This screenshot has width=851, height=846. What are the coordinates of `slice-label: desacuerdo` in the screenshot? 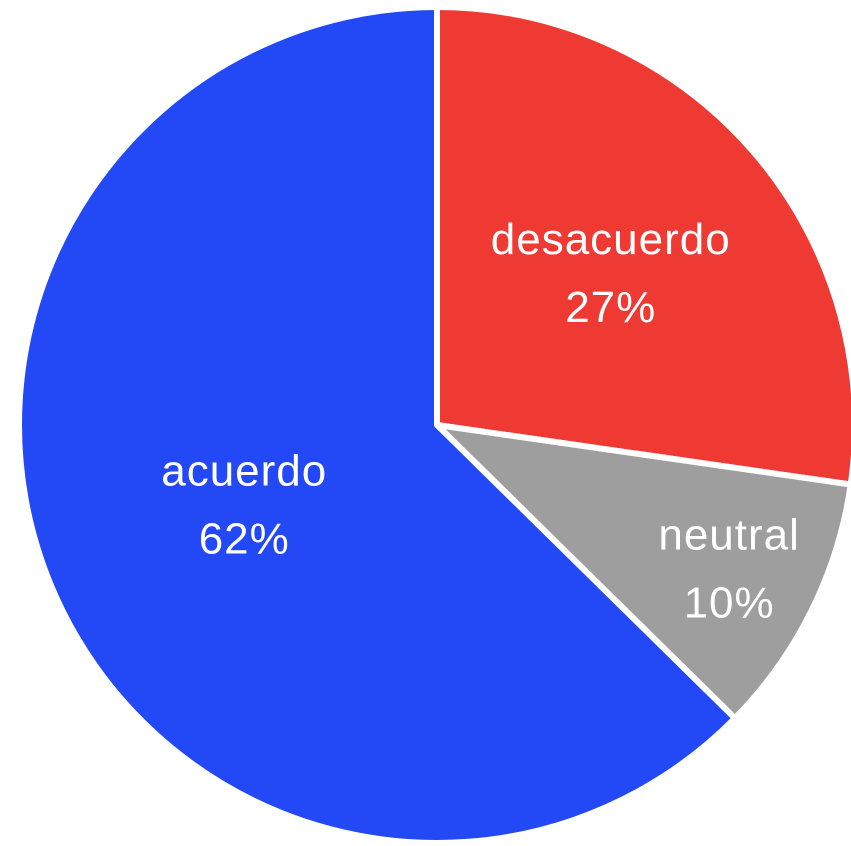 It's located at (611, 239).